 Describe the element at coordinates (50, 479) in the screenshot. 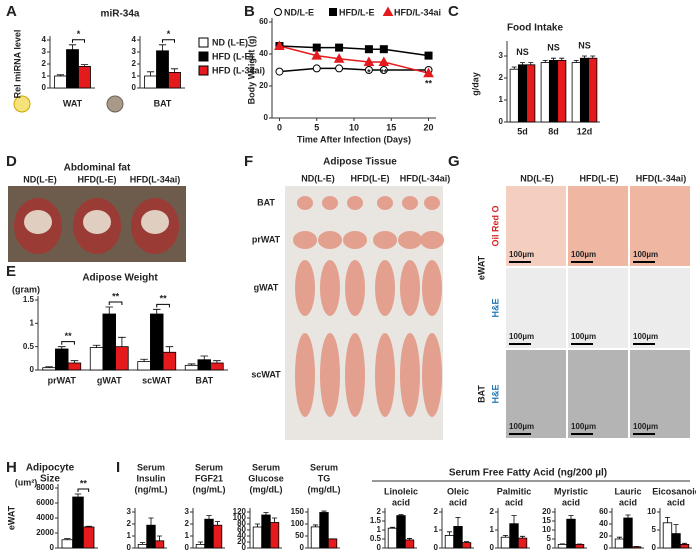

I see `chart-title: Size` at that location.